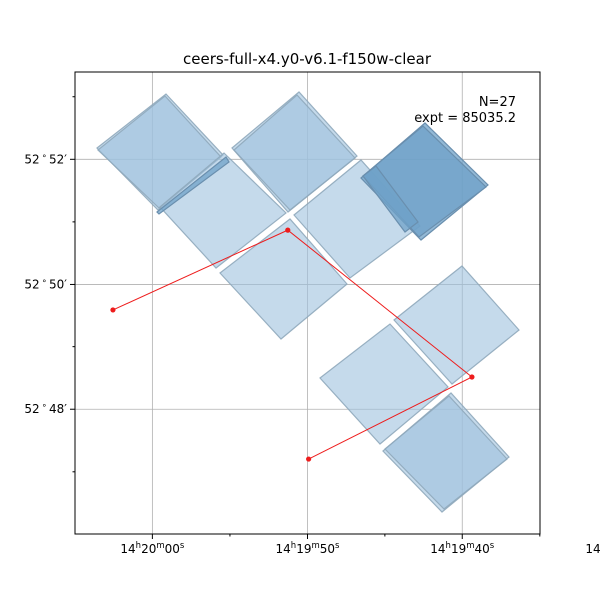  What do you see at coordinates (152, 548) in the screenshot?
I see `x-tick-label: 14h20m00s` at bounding box center [152, 548].